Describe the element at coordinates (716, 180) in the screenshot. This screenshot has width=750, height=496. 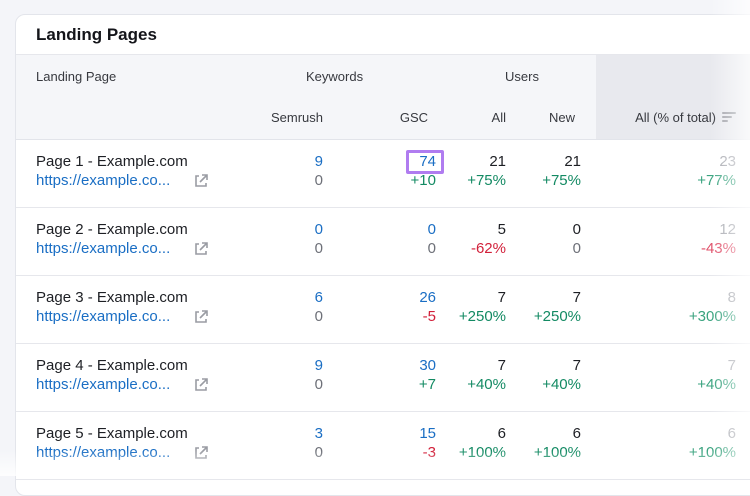
I see `pct-total-delta: +77%` at that location.